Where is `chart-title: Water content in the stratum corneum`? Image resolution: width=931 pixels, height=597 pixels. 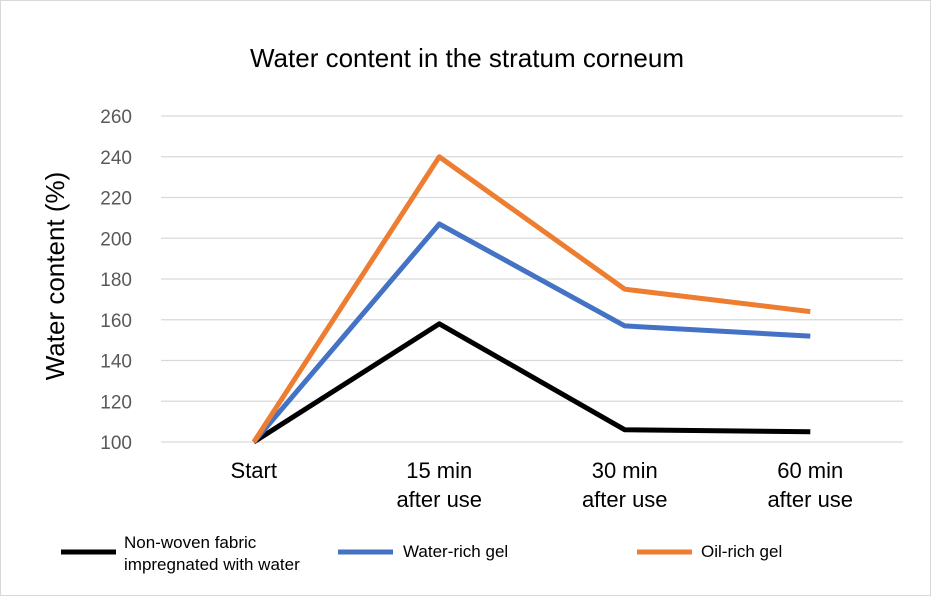 chart-title: Water content in the stratum corneum is located at coordinates (467, 58).